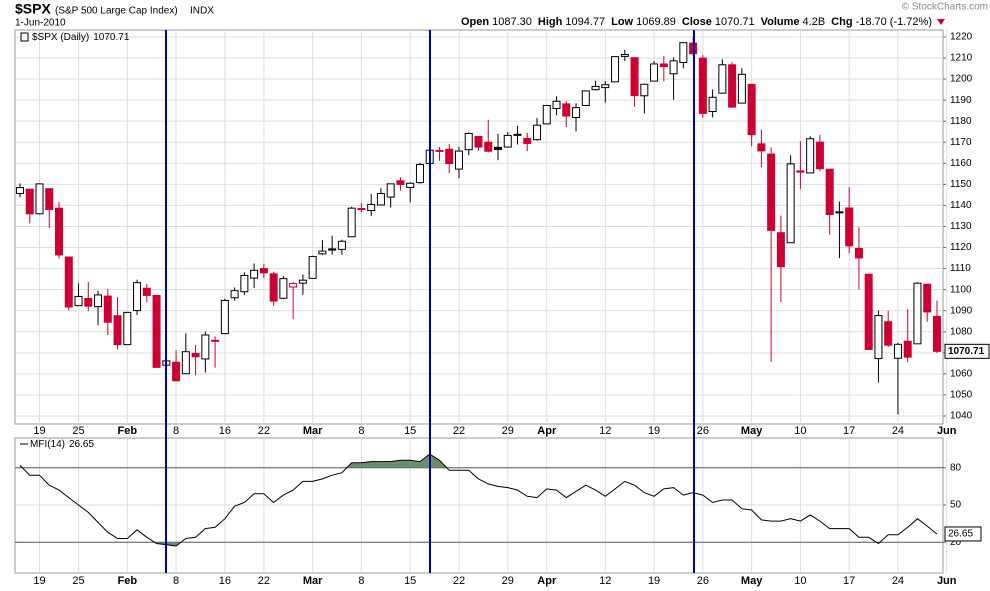 The image size is (990, 591). Describe the element at coordinates (961, 100) in the screenshot. I see `y-tick-label: 1190` at that location.